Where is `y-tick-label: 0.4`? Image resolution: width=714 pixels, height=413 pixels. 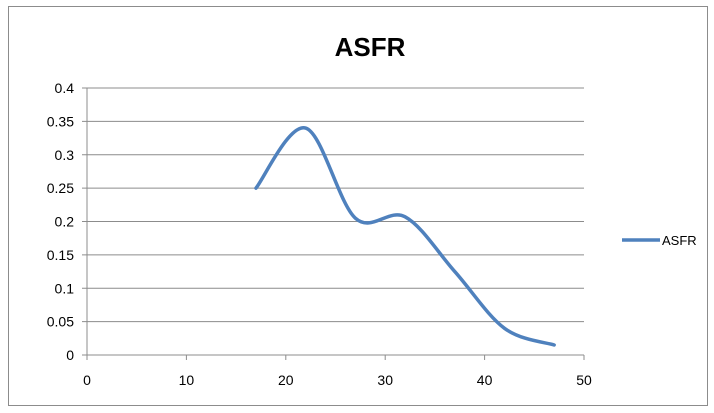
y-tick-label: 0.4 is located at coordinates (65, 88).